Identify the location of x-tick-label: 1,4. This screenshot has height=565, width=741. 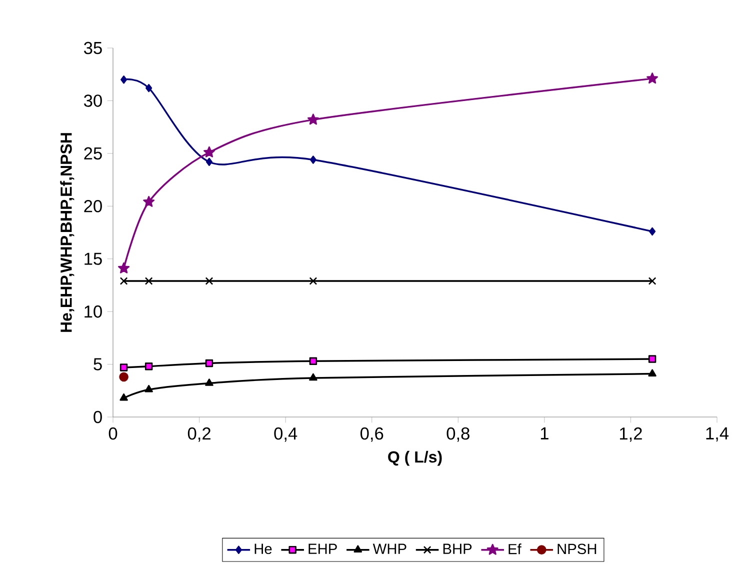
(717, 434).